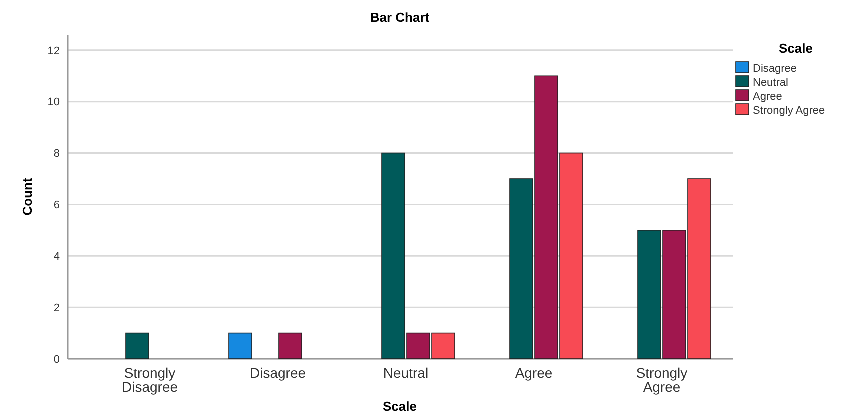 The width and height of the screenshot is (854, 420). I want to click on y-axis-title: Count, so click(27, 197).